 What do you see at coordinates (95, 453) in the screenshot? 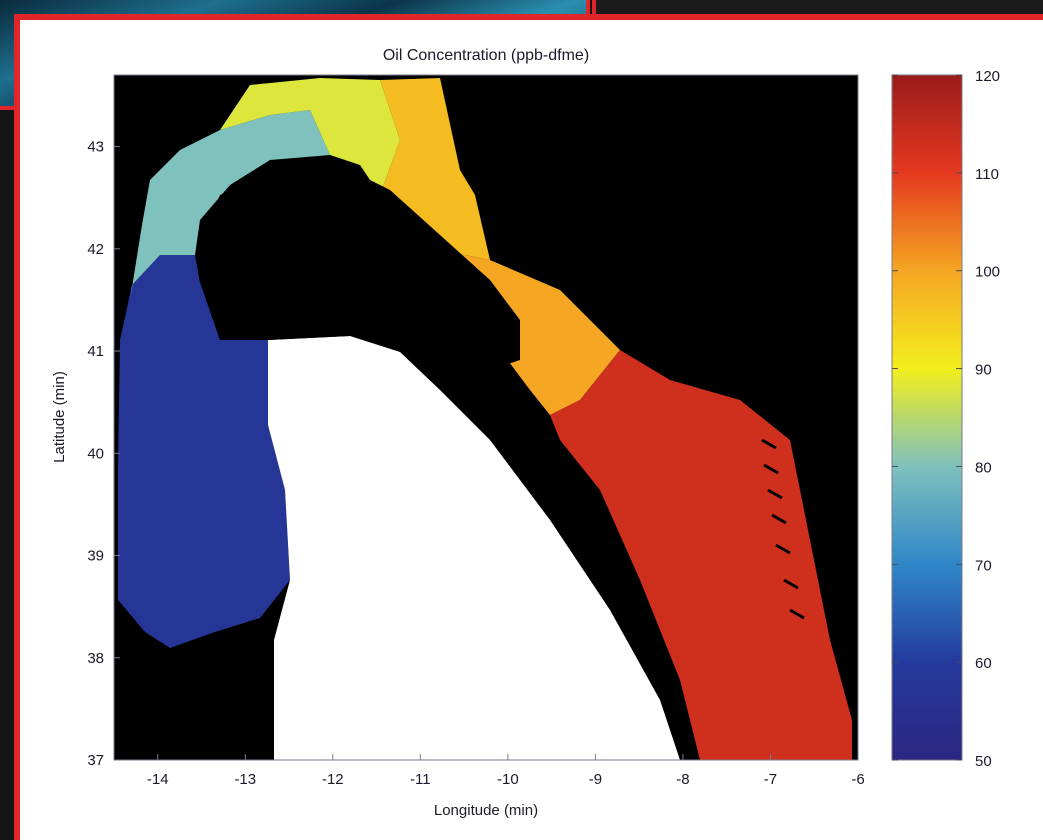
I see `y-tick-label: 40` at bounding box center [95, 453].